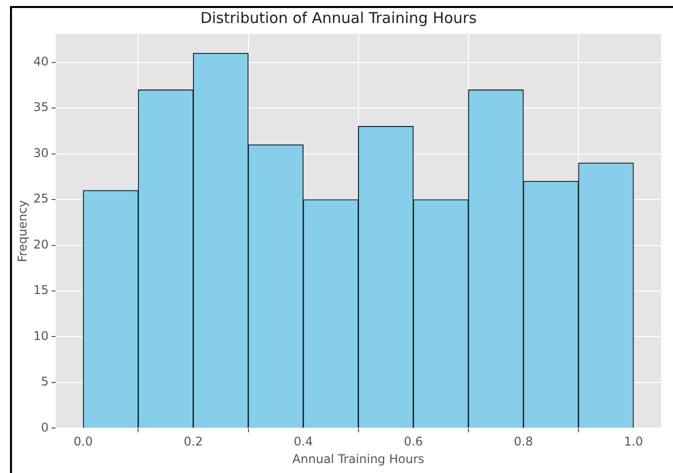 Image resolution: width=673 pixels, height=473 pixels. I want to click on y-tick-label: 5, so click(45, 381).